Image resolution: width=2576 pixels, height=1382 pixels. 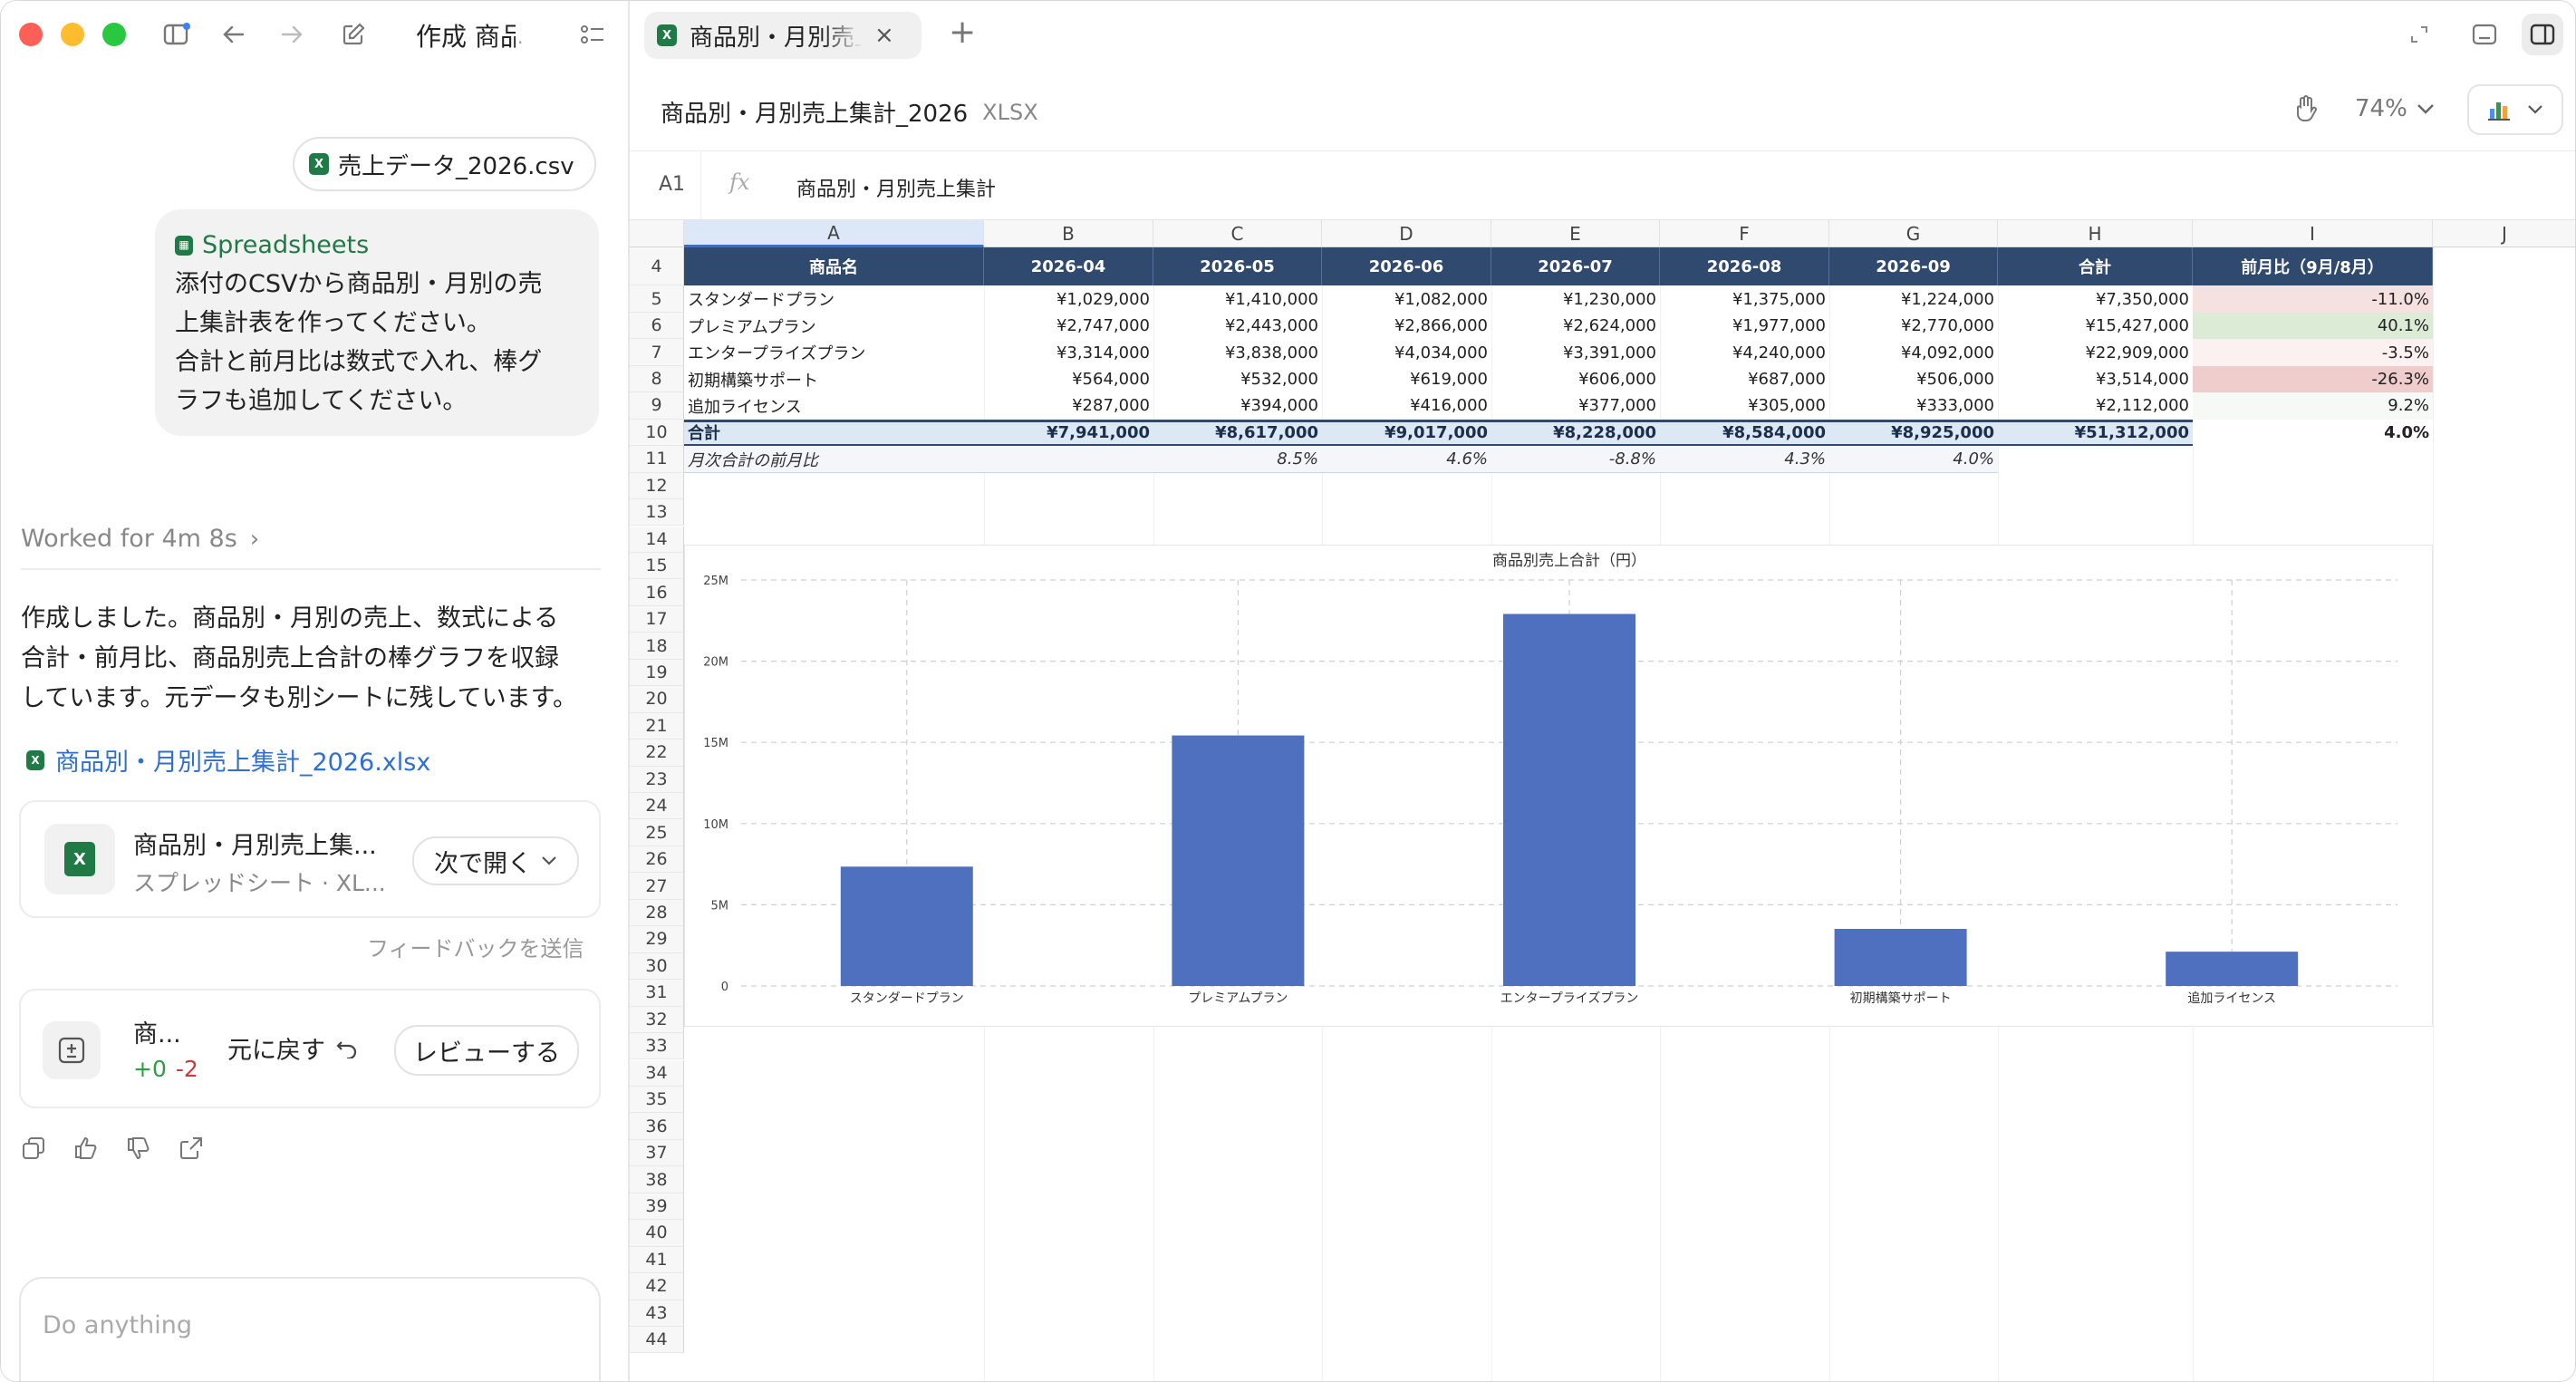 What do you see at coordinates (310, 1329) in the screenshot?
I see `composer-box: Do anything` at bounding box center [310, 1329].